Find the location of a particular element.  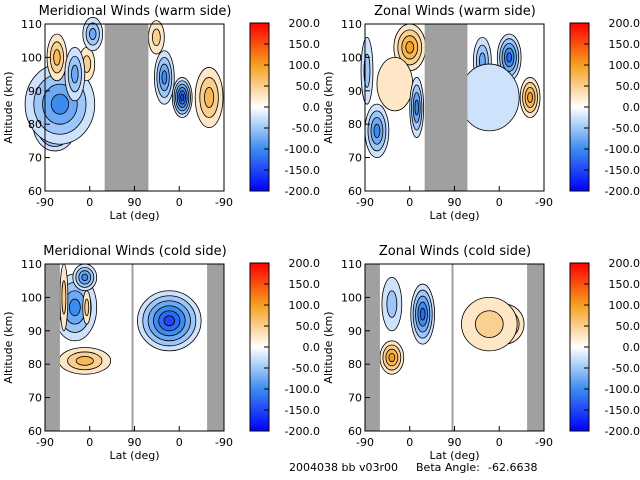

footer-beta-label: Beta Angle: is located at coordinates (448, 467).